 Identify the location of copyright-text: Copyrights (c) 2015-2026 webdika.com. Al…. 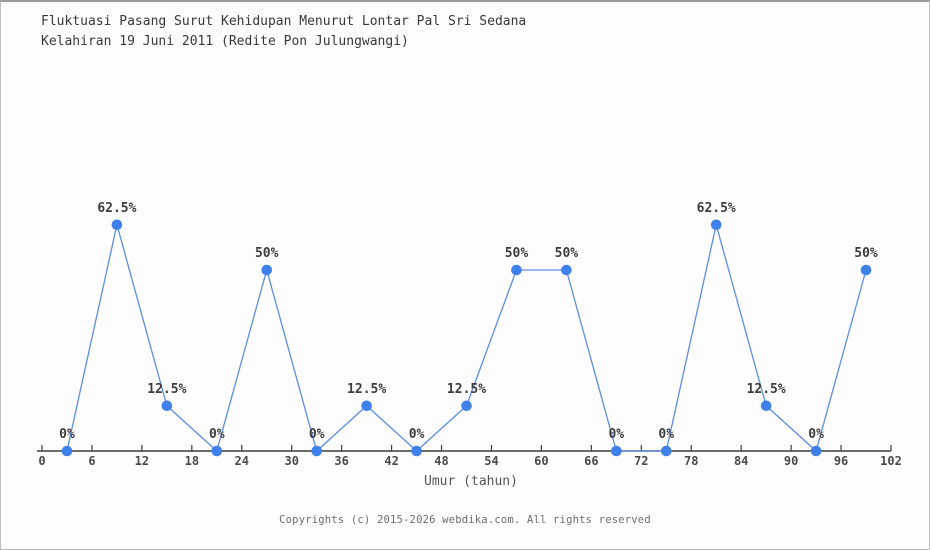
(465, 520).